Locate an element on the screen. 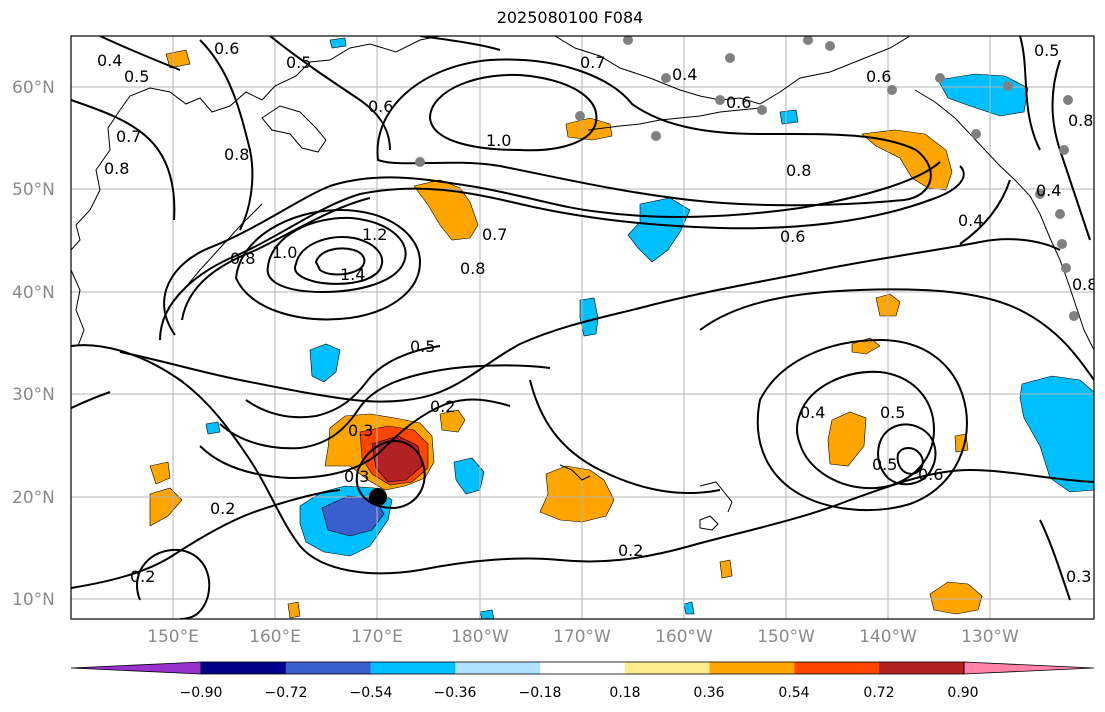 Image resolution: width=1105 pixels, height=712 pixels. lon-tick-label: 170°W is located at coordinates (582, 637).